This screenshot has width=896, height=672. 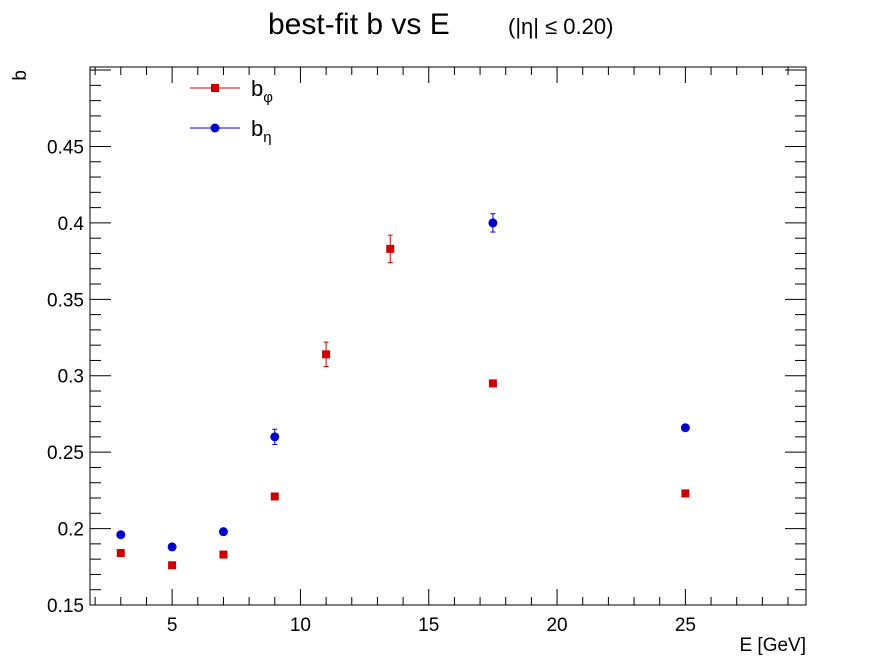 What do you see at coordinates (71, 224) in the screenshot?
I see `y-tick-label: 0.4` at bounding box center [71, 224].